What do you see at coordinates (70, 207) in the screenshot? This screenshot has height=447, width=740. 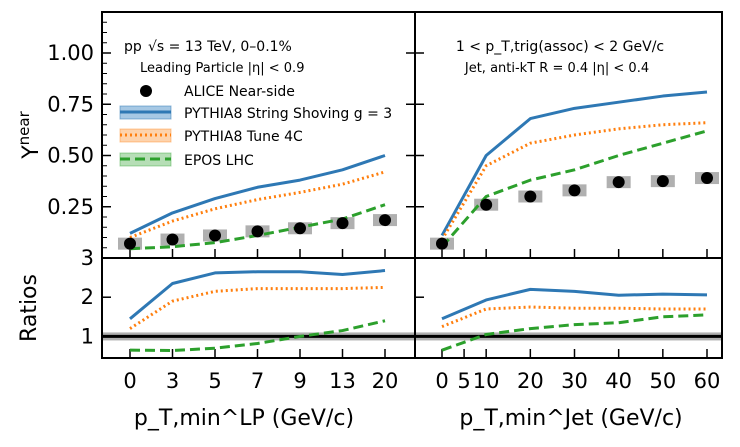 I see `ytick-label-top: 0.25` at bounding box center [70, 207].